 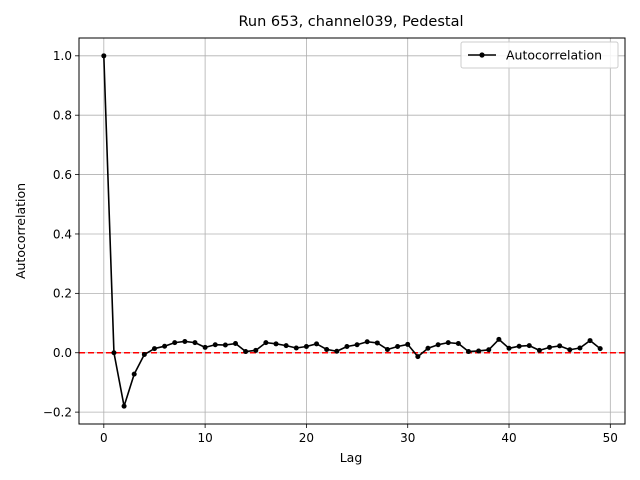 I want to click on legend: Autocorrelation, so click(x=539, y=55).